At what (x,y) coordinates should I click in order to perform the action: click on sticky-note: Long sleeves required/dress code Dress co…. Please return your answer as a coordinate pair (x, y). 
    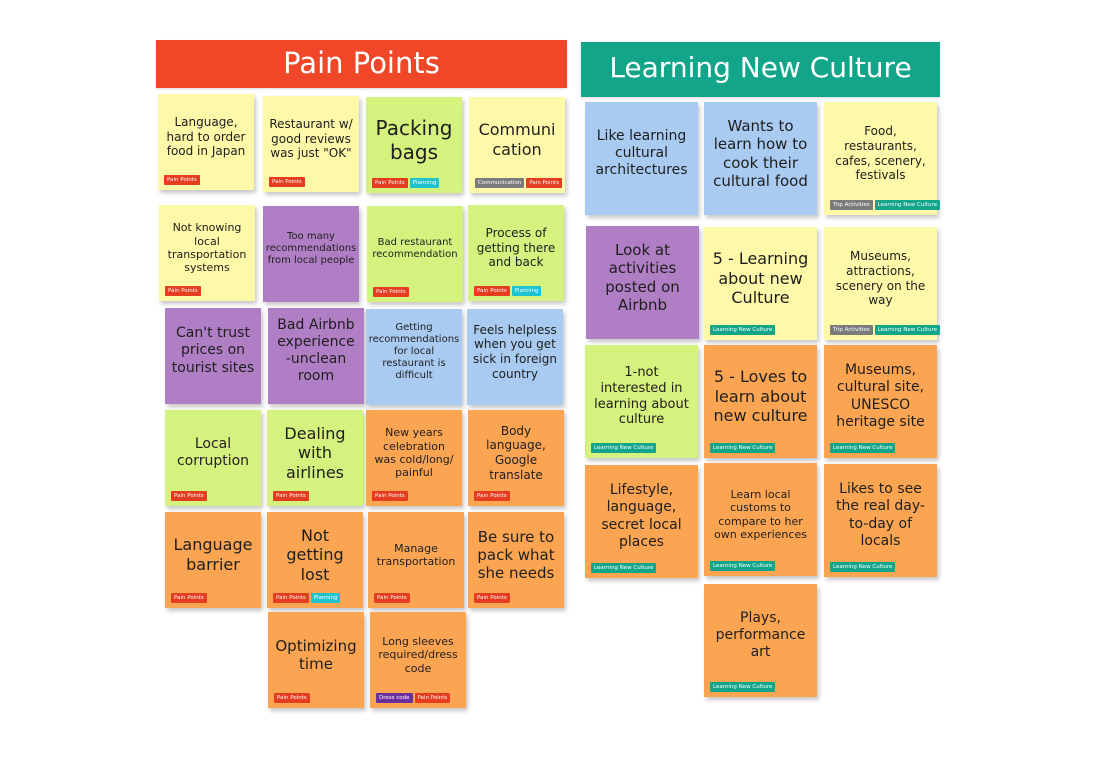
    Looking at the image, I should click on (418, 660).